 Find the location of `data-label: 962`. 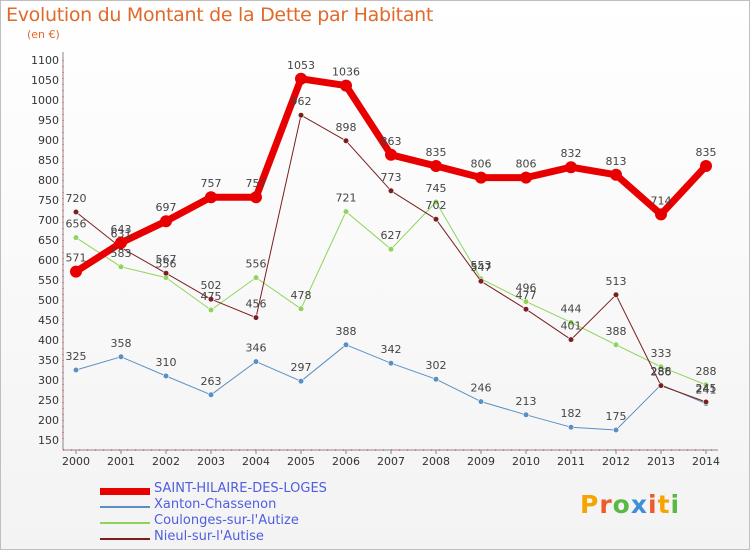

data-label: 962 is located at coordinates (301, 101).